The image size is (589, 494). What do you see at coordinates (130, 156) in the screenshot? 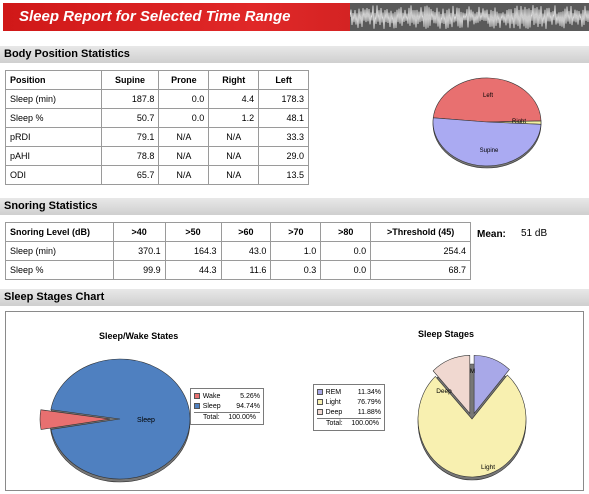
I see `table-cell: 78.8` at bounding box center [130, 156].